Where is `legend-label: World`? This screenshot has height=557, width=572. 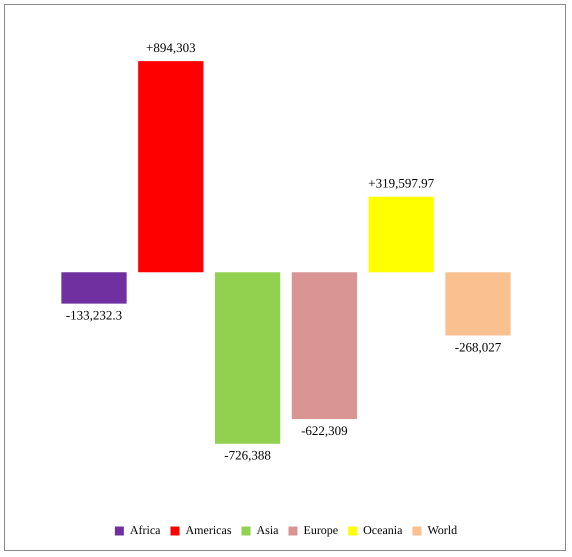 legend-label: World is located at coordinates (442, 530).